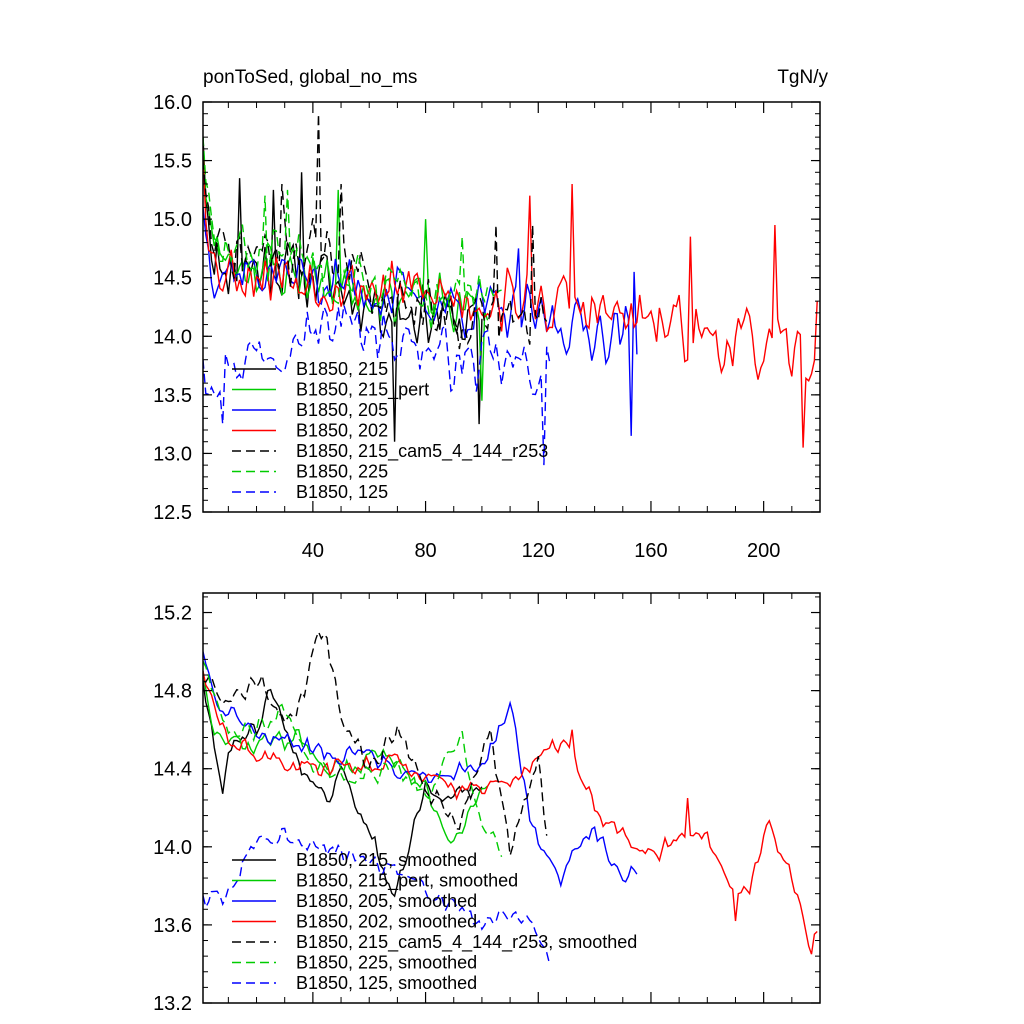  Describe the element at coordinates (386, 963) in the screenshot. I see `legend-label: B1850, 225, smoothed` at that location.